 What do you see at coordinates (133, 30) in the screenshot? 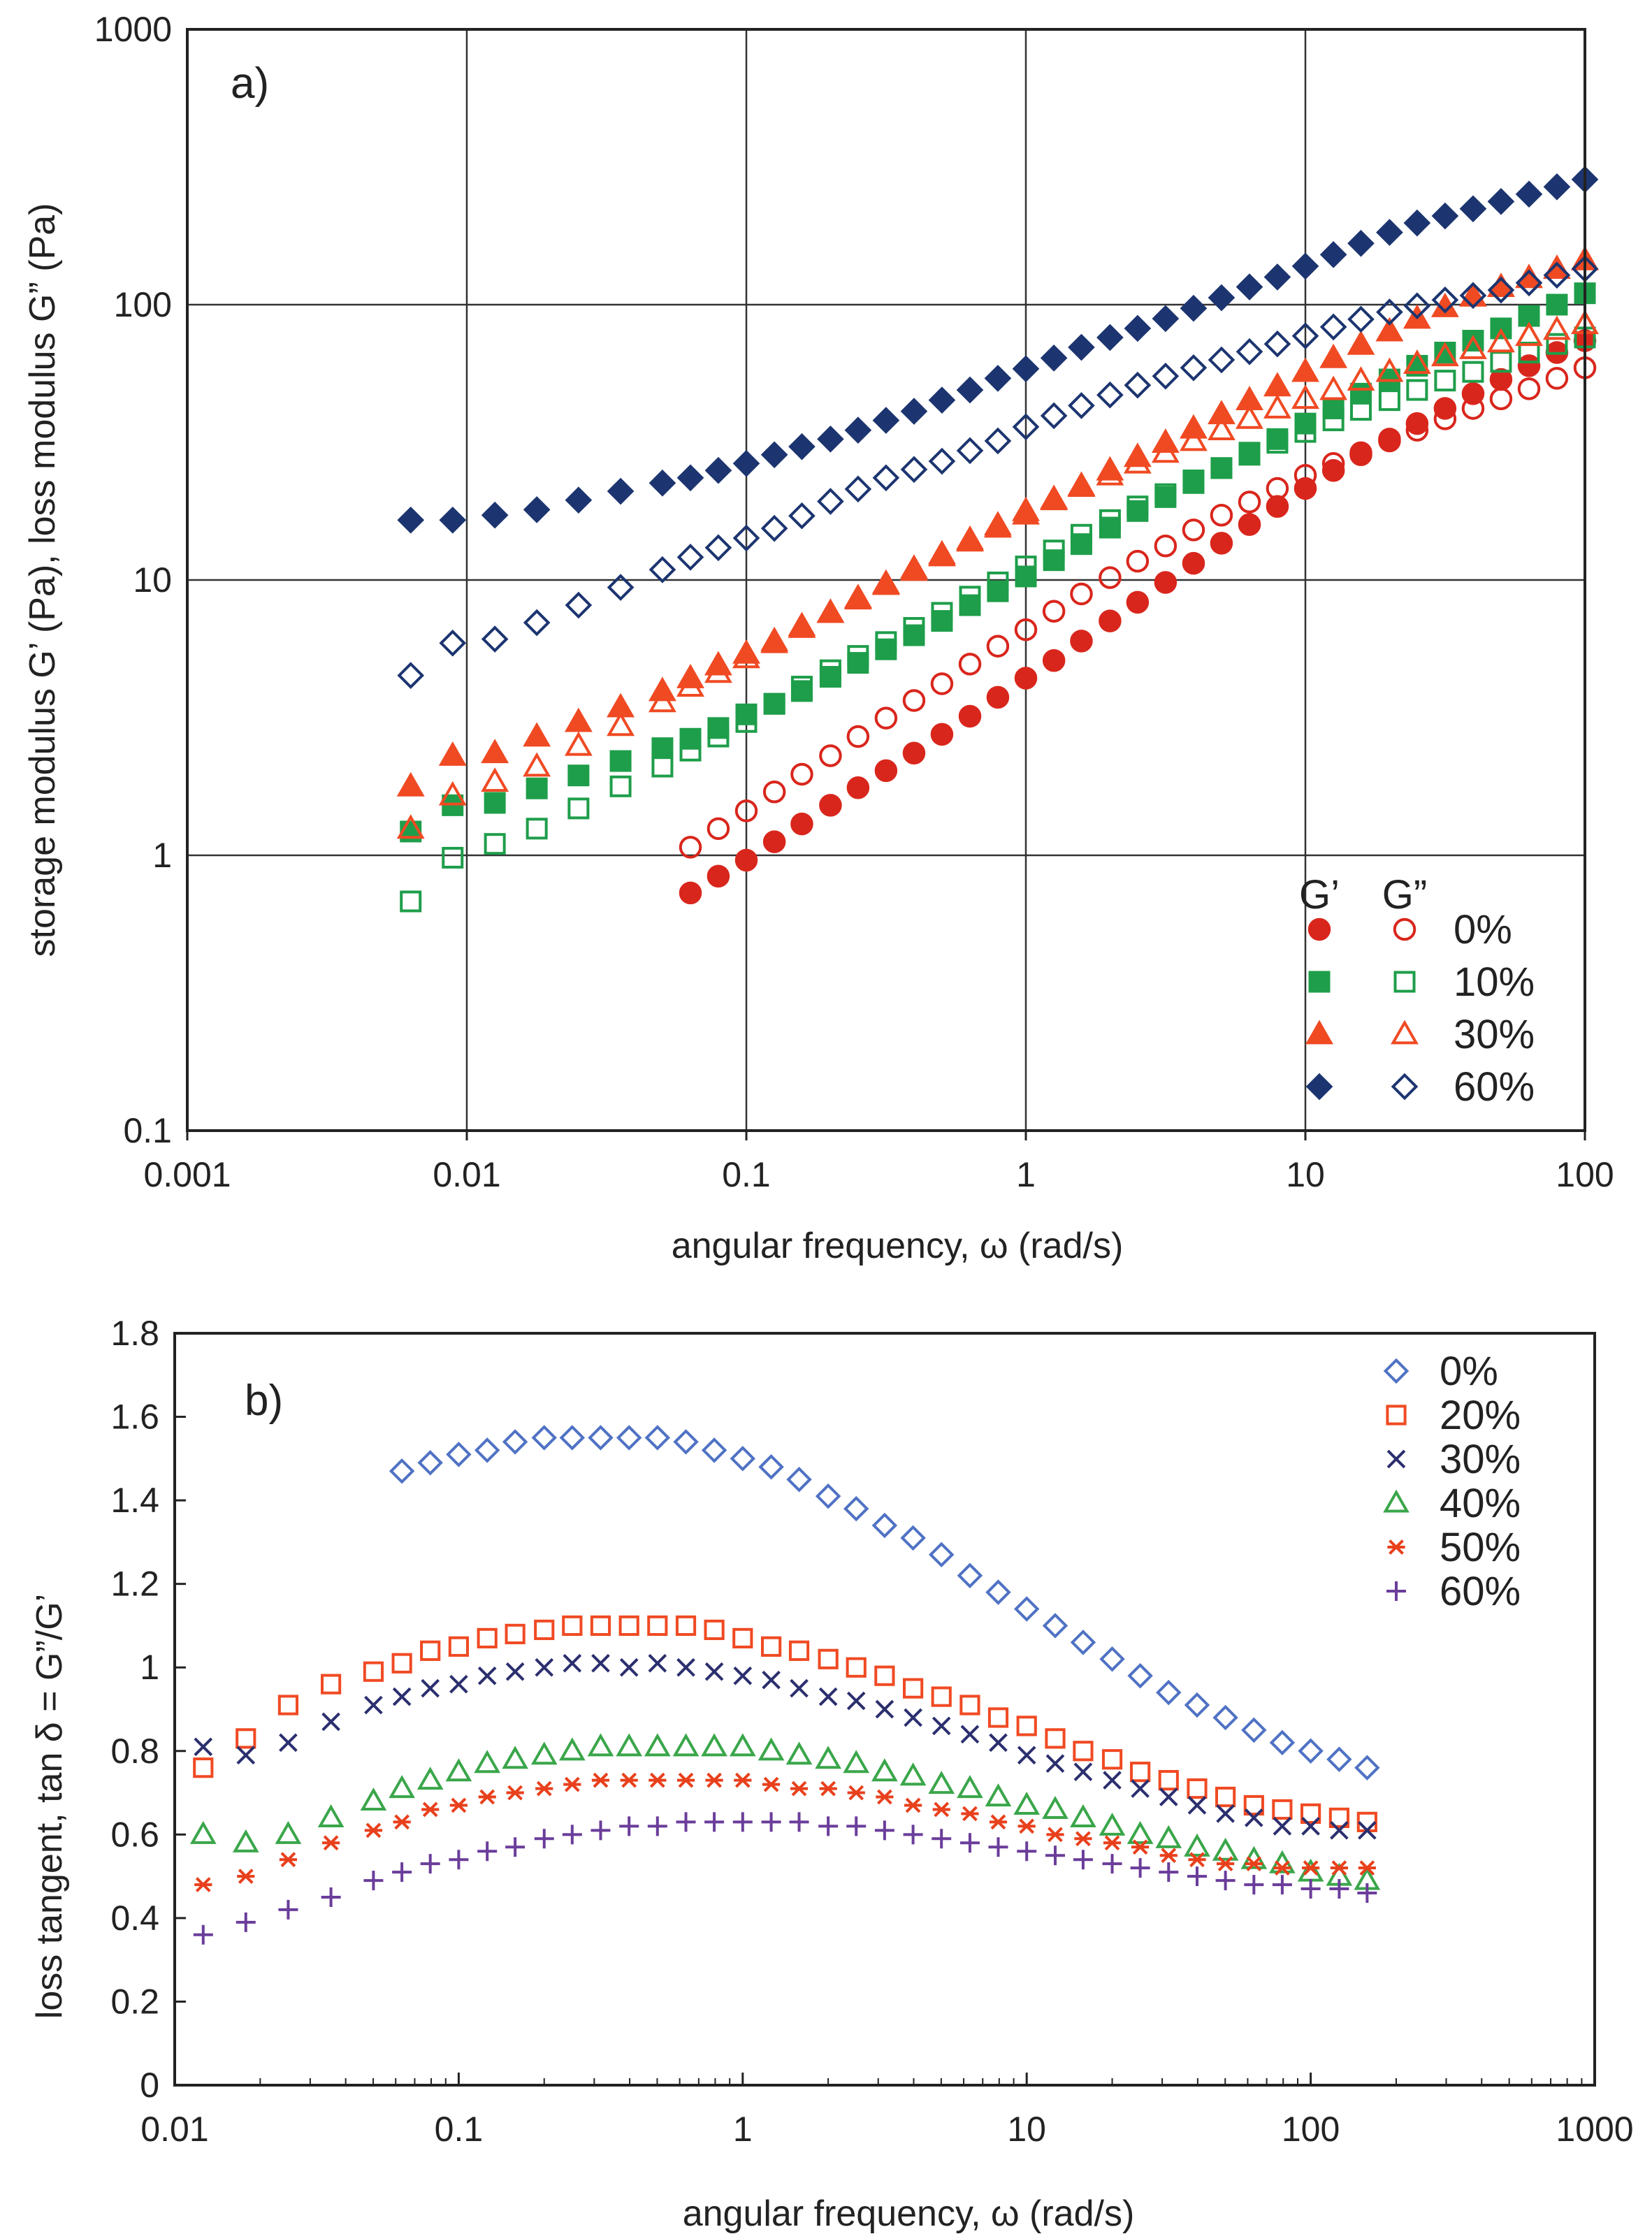
I see `chart-a-y-tick-label: 1000` at bounding box center [133, 30].